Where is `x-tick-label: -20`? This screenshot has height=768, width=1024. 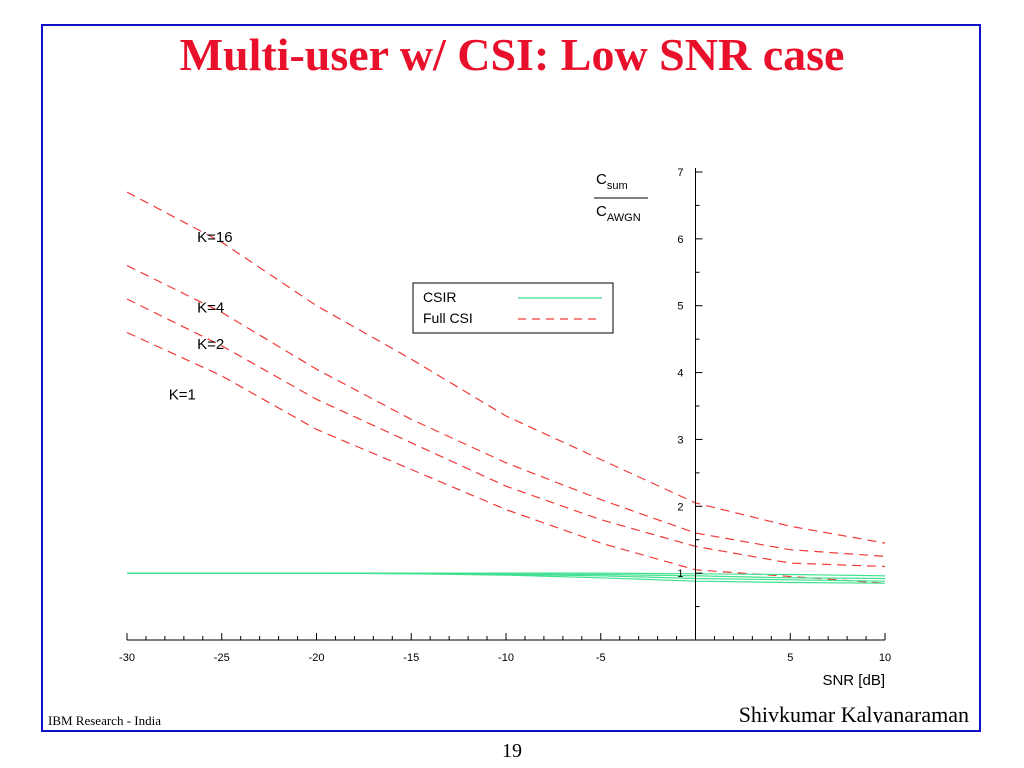 x-tick-label: -20 is located at coordinates (317, 658).